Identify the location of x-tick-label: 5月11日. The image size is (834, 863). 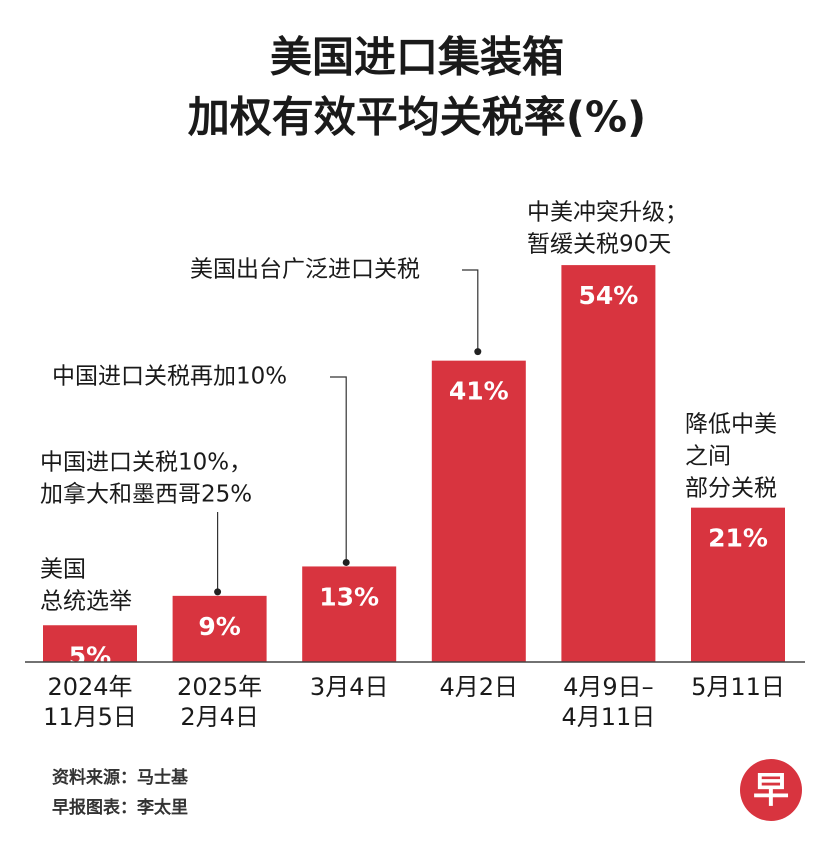
(738, 687).